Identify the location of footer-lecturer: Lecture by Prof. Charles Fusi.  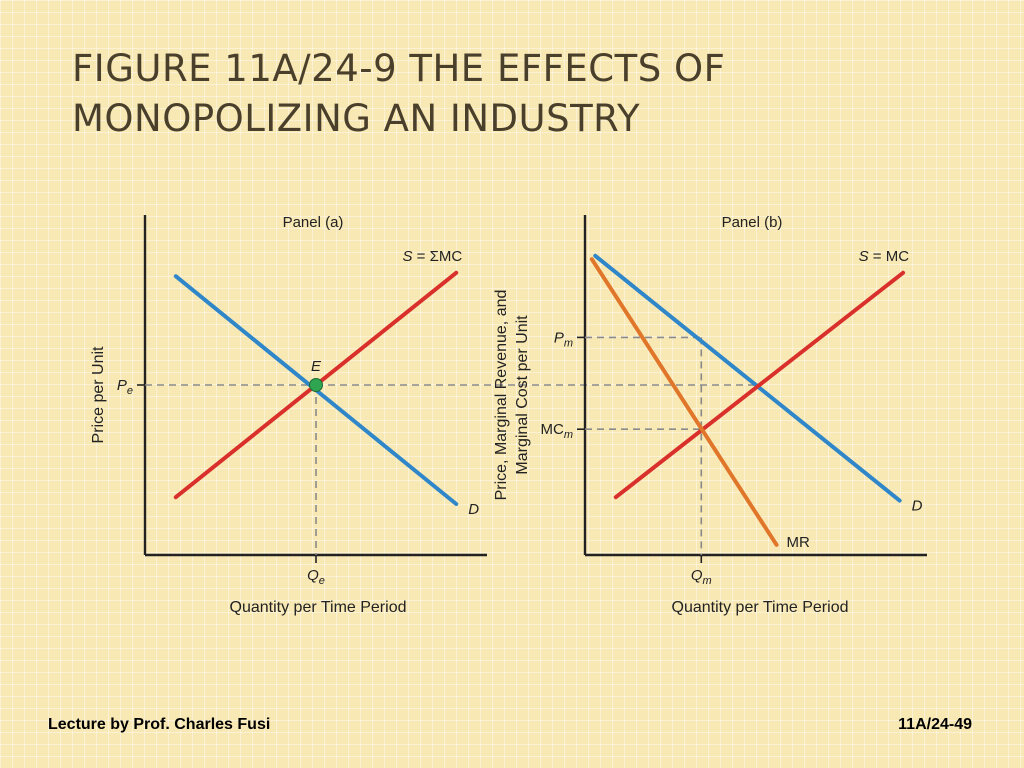
(159, 724).